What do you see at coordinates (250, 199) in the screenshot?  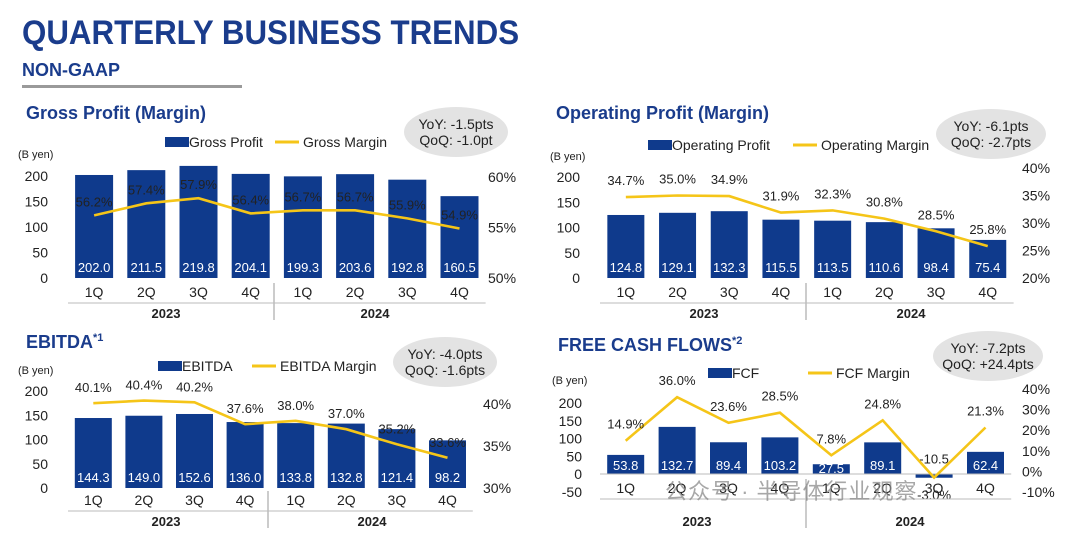 I see `margin-value-label: 56.4%` at bounding box center [250, 199].